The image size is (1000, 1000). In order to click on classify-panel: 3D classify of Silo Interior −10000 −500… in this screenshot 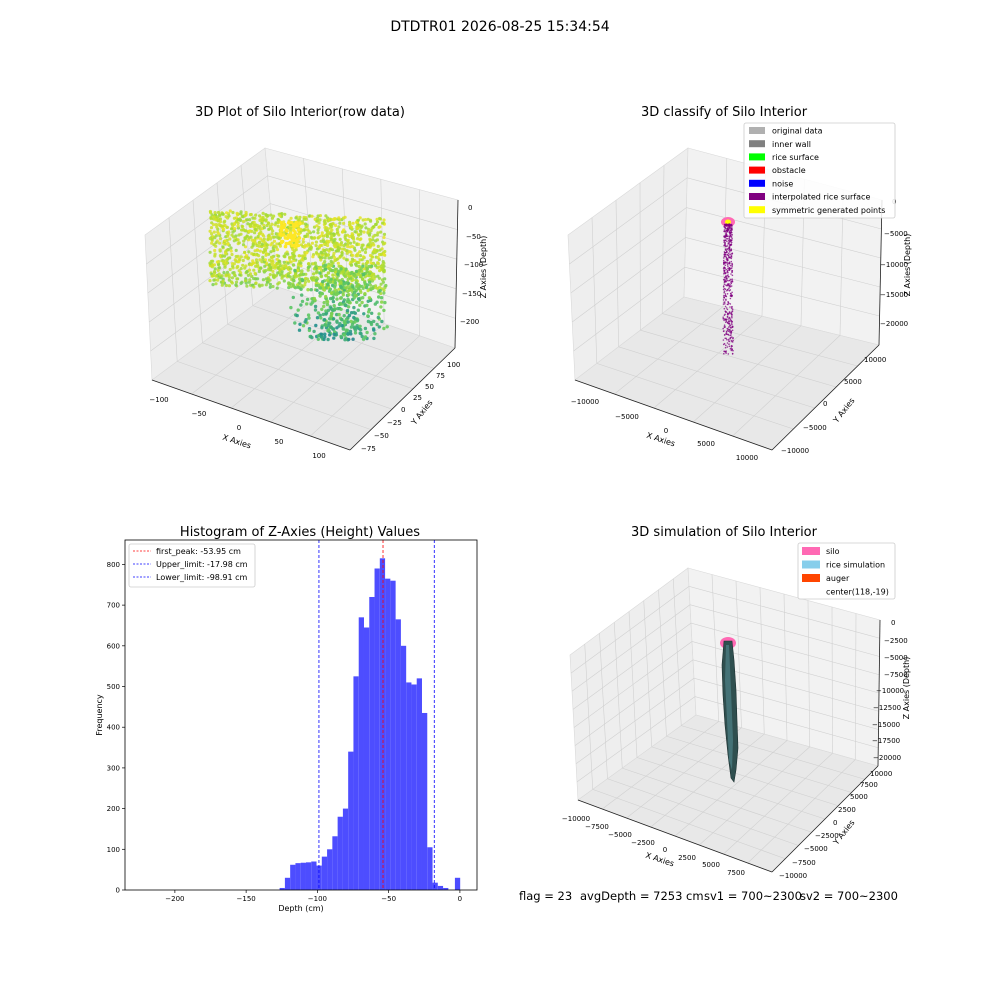, I will do `click(739, 283)`.